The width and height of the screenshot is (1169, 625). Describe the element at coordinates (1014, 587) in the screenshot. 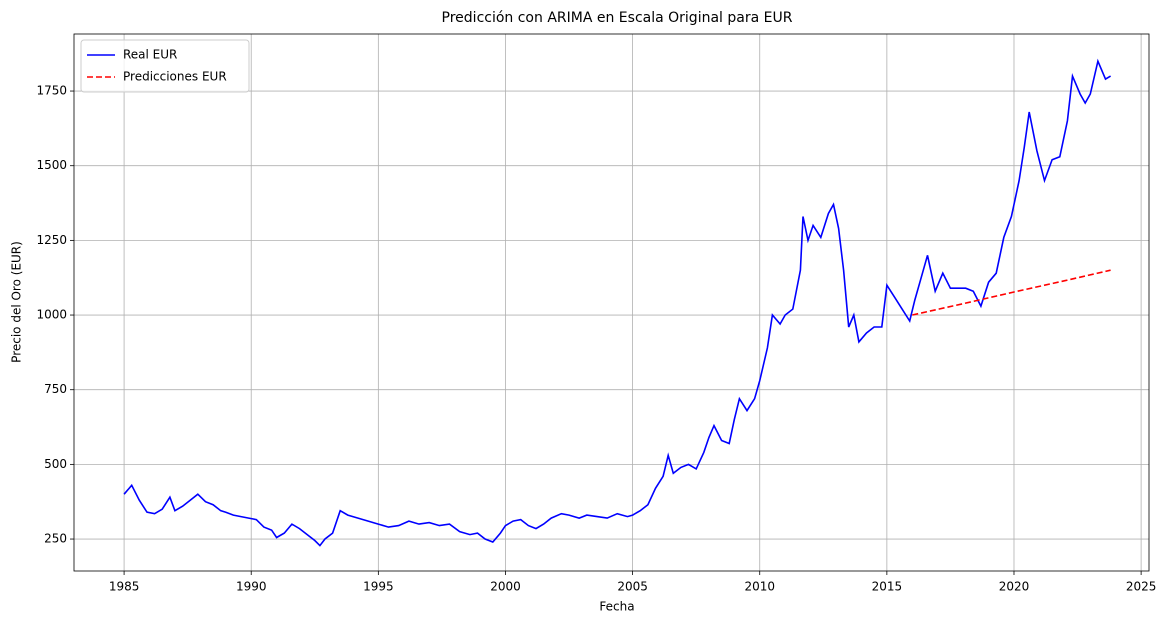

I see `x-tick-label: 2020` at that location.